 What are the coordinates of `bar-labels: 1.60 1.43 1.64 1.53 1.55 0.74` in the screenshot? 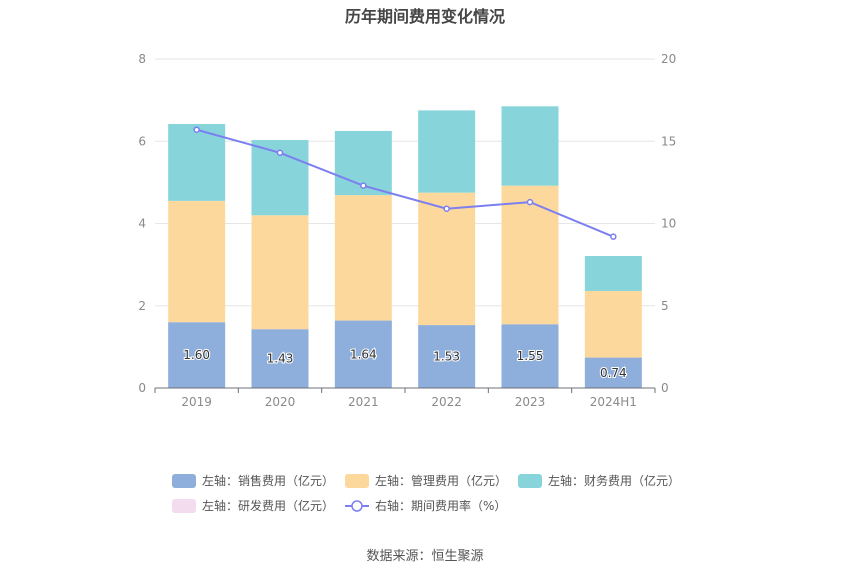 It's located at (404, 363).